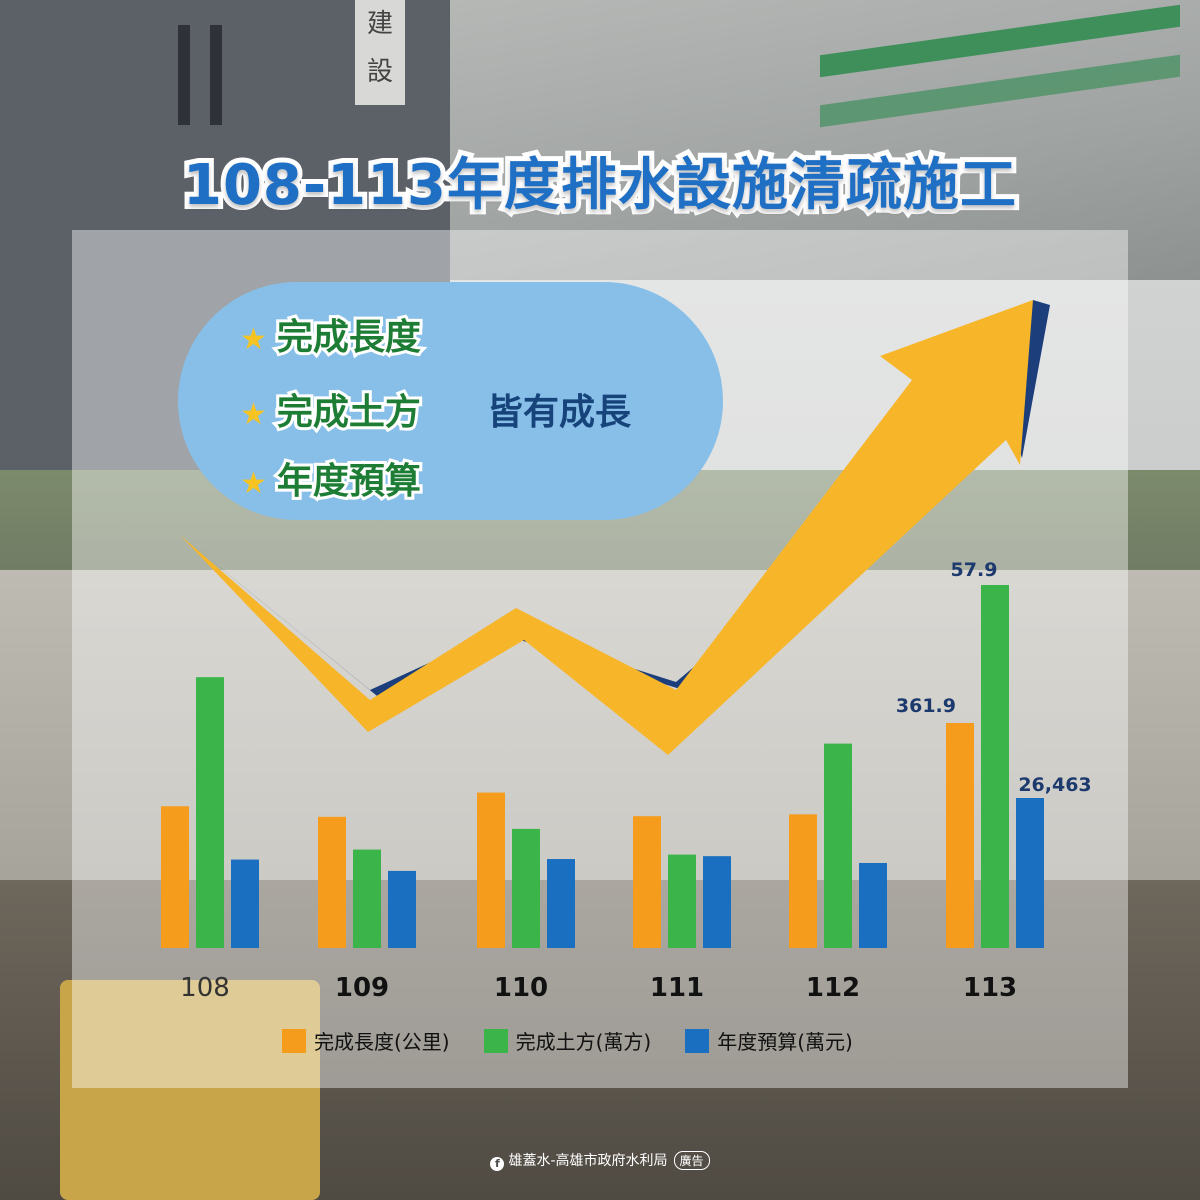 Image resolution: width=1200 pixels, height=1200 pixels. What do you see at coordinates (583, 1042) in the screenshot?
I see `legend-label: 完成土方(萬方)` at bounding box center [583, 1042].